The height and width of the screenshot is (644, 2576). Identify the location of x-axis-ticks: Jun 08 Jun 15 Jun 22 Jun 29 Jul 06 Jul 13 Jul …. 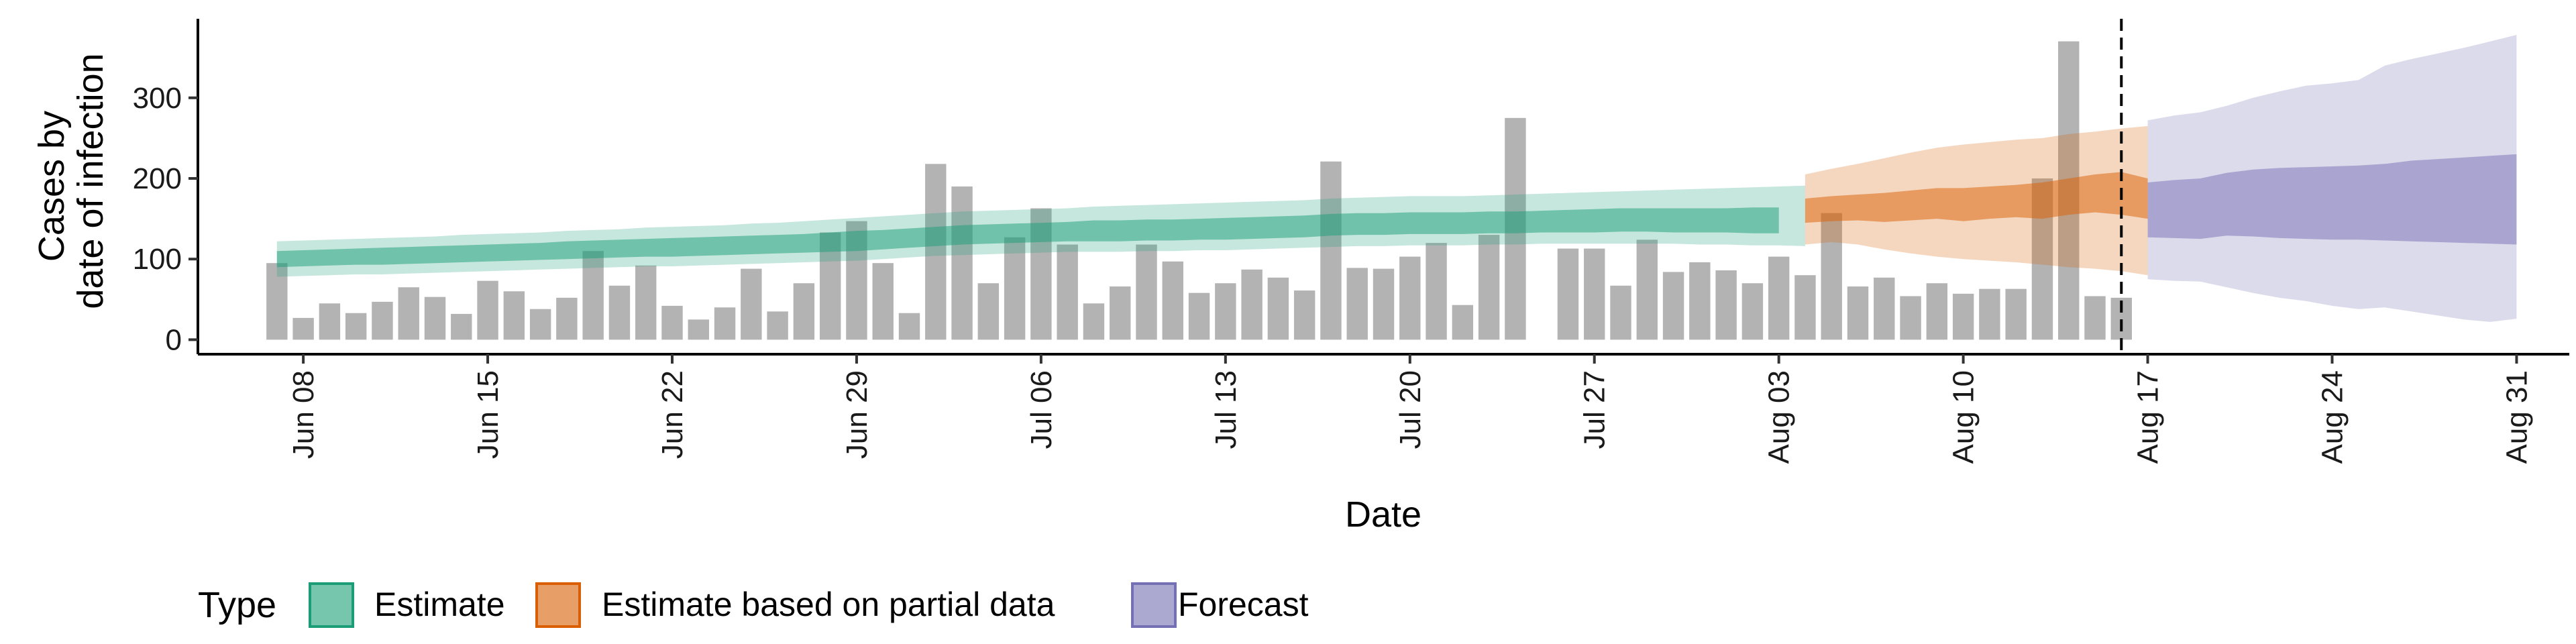
(1410, 409).